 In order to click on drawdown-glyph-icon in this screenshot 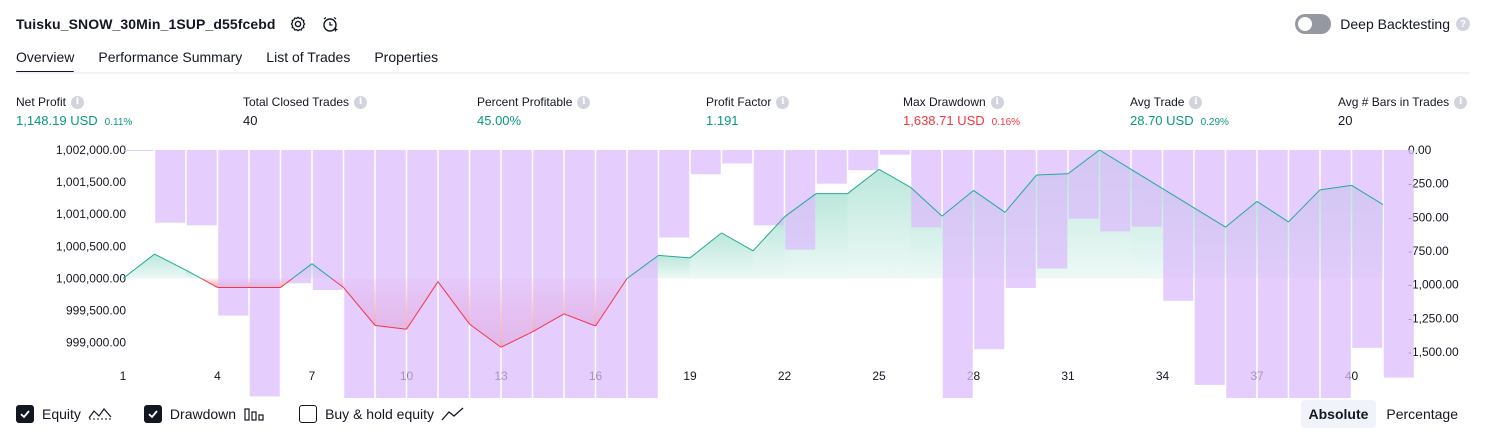, I will do `click(255, 414)`.